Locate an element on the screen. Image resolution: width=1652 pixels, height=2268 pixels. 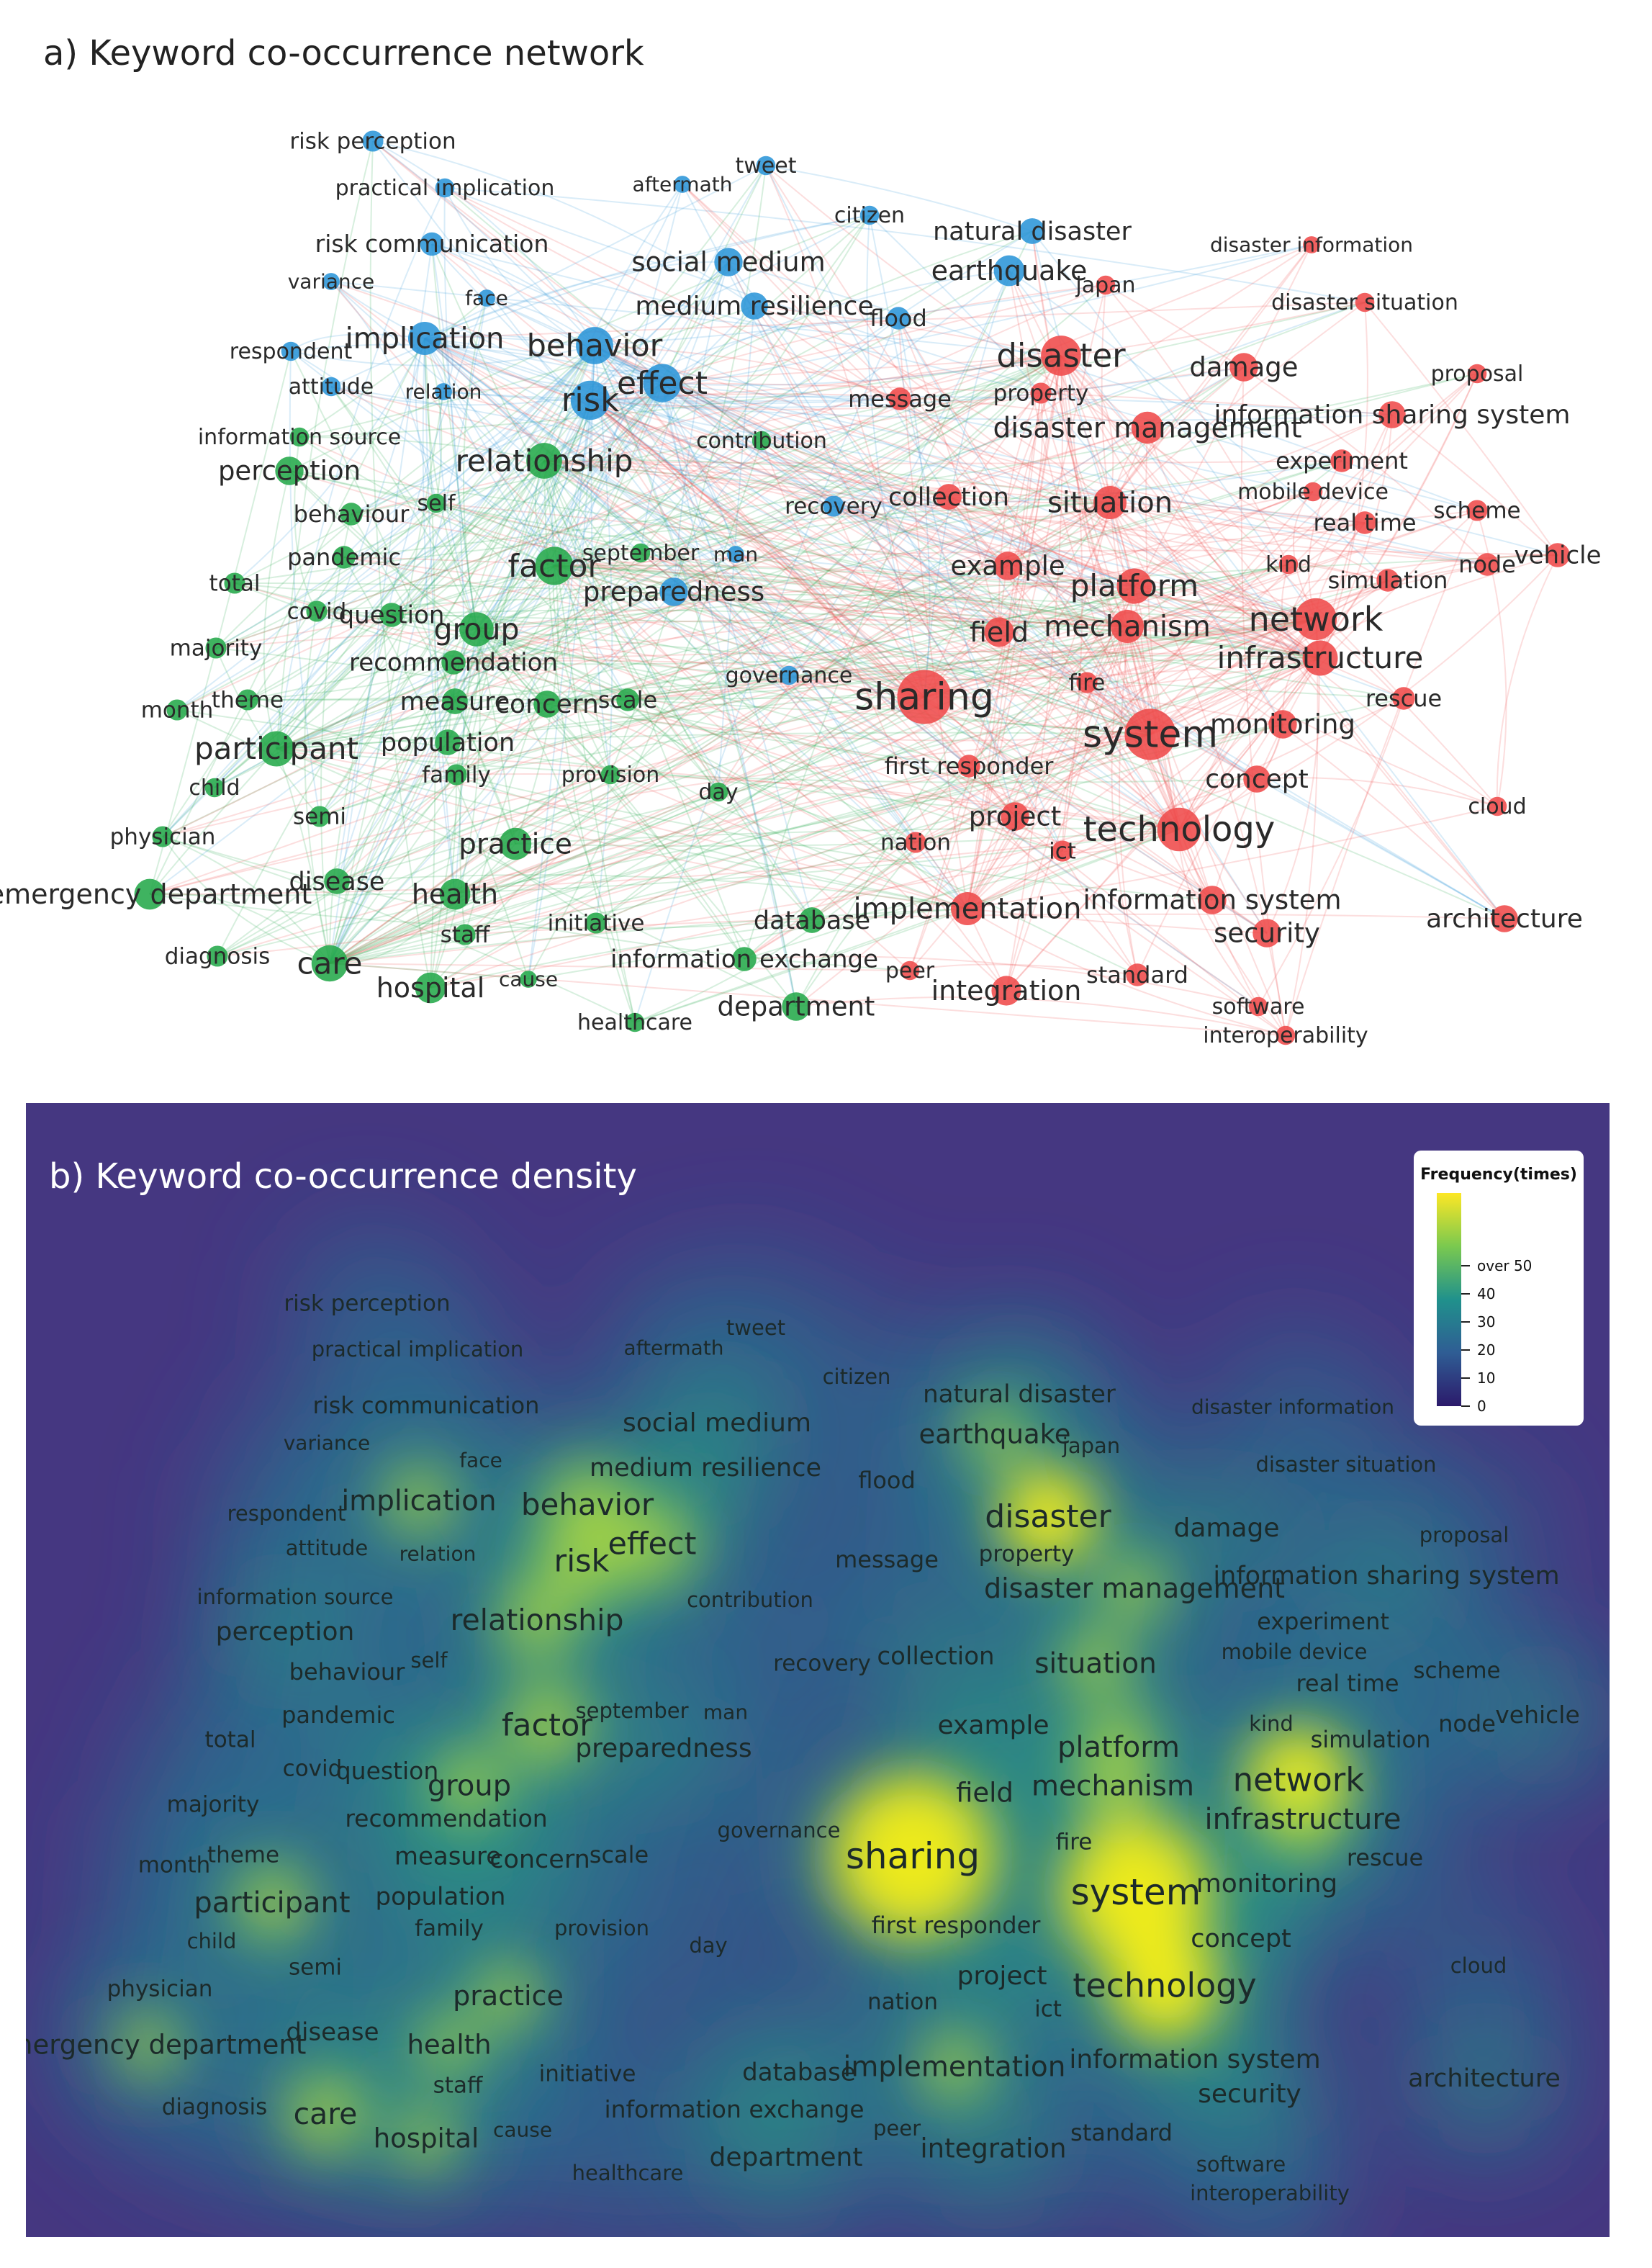
density-label-day: day is located at coordinates (708, 1945).